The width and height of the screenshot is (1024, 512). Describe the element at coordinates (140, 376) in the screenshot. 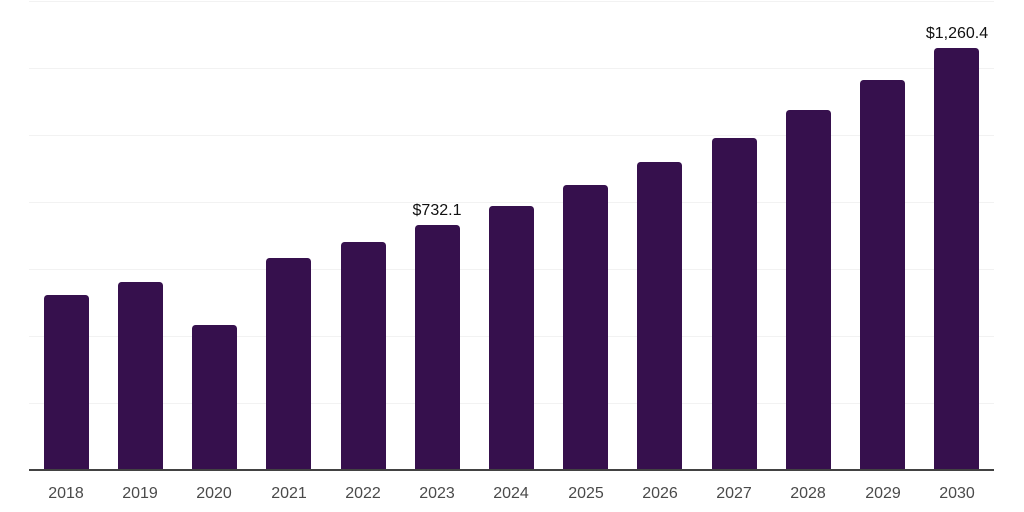

I see `bar-2019` at that location.